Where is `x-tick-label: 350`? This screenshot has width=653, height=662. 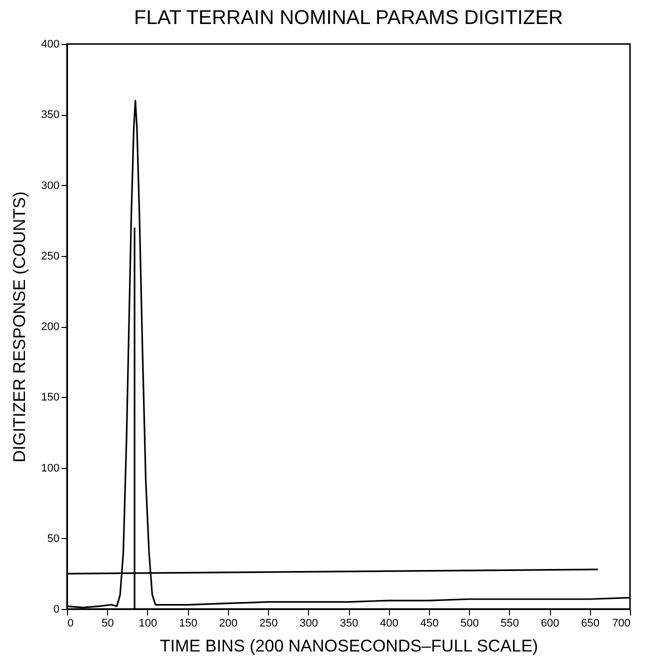
x-tick-label: 350 is located at coordinates (349, 624).